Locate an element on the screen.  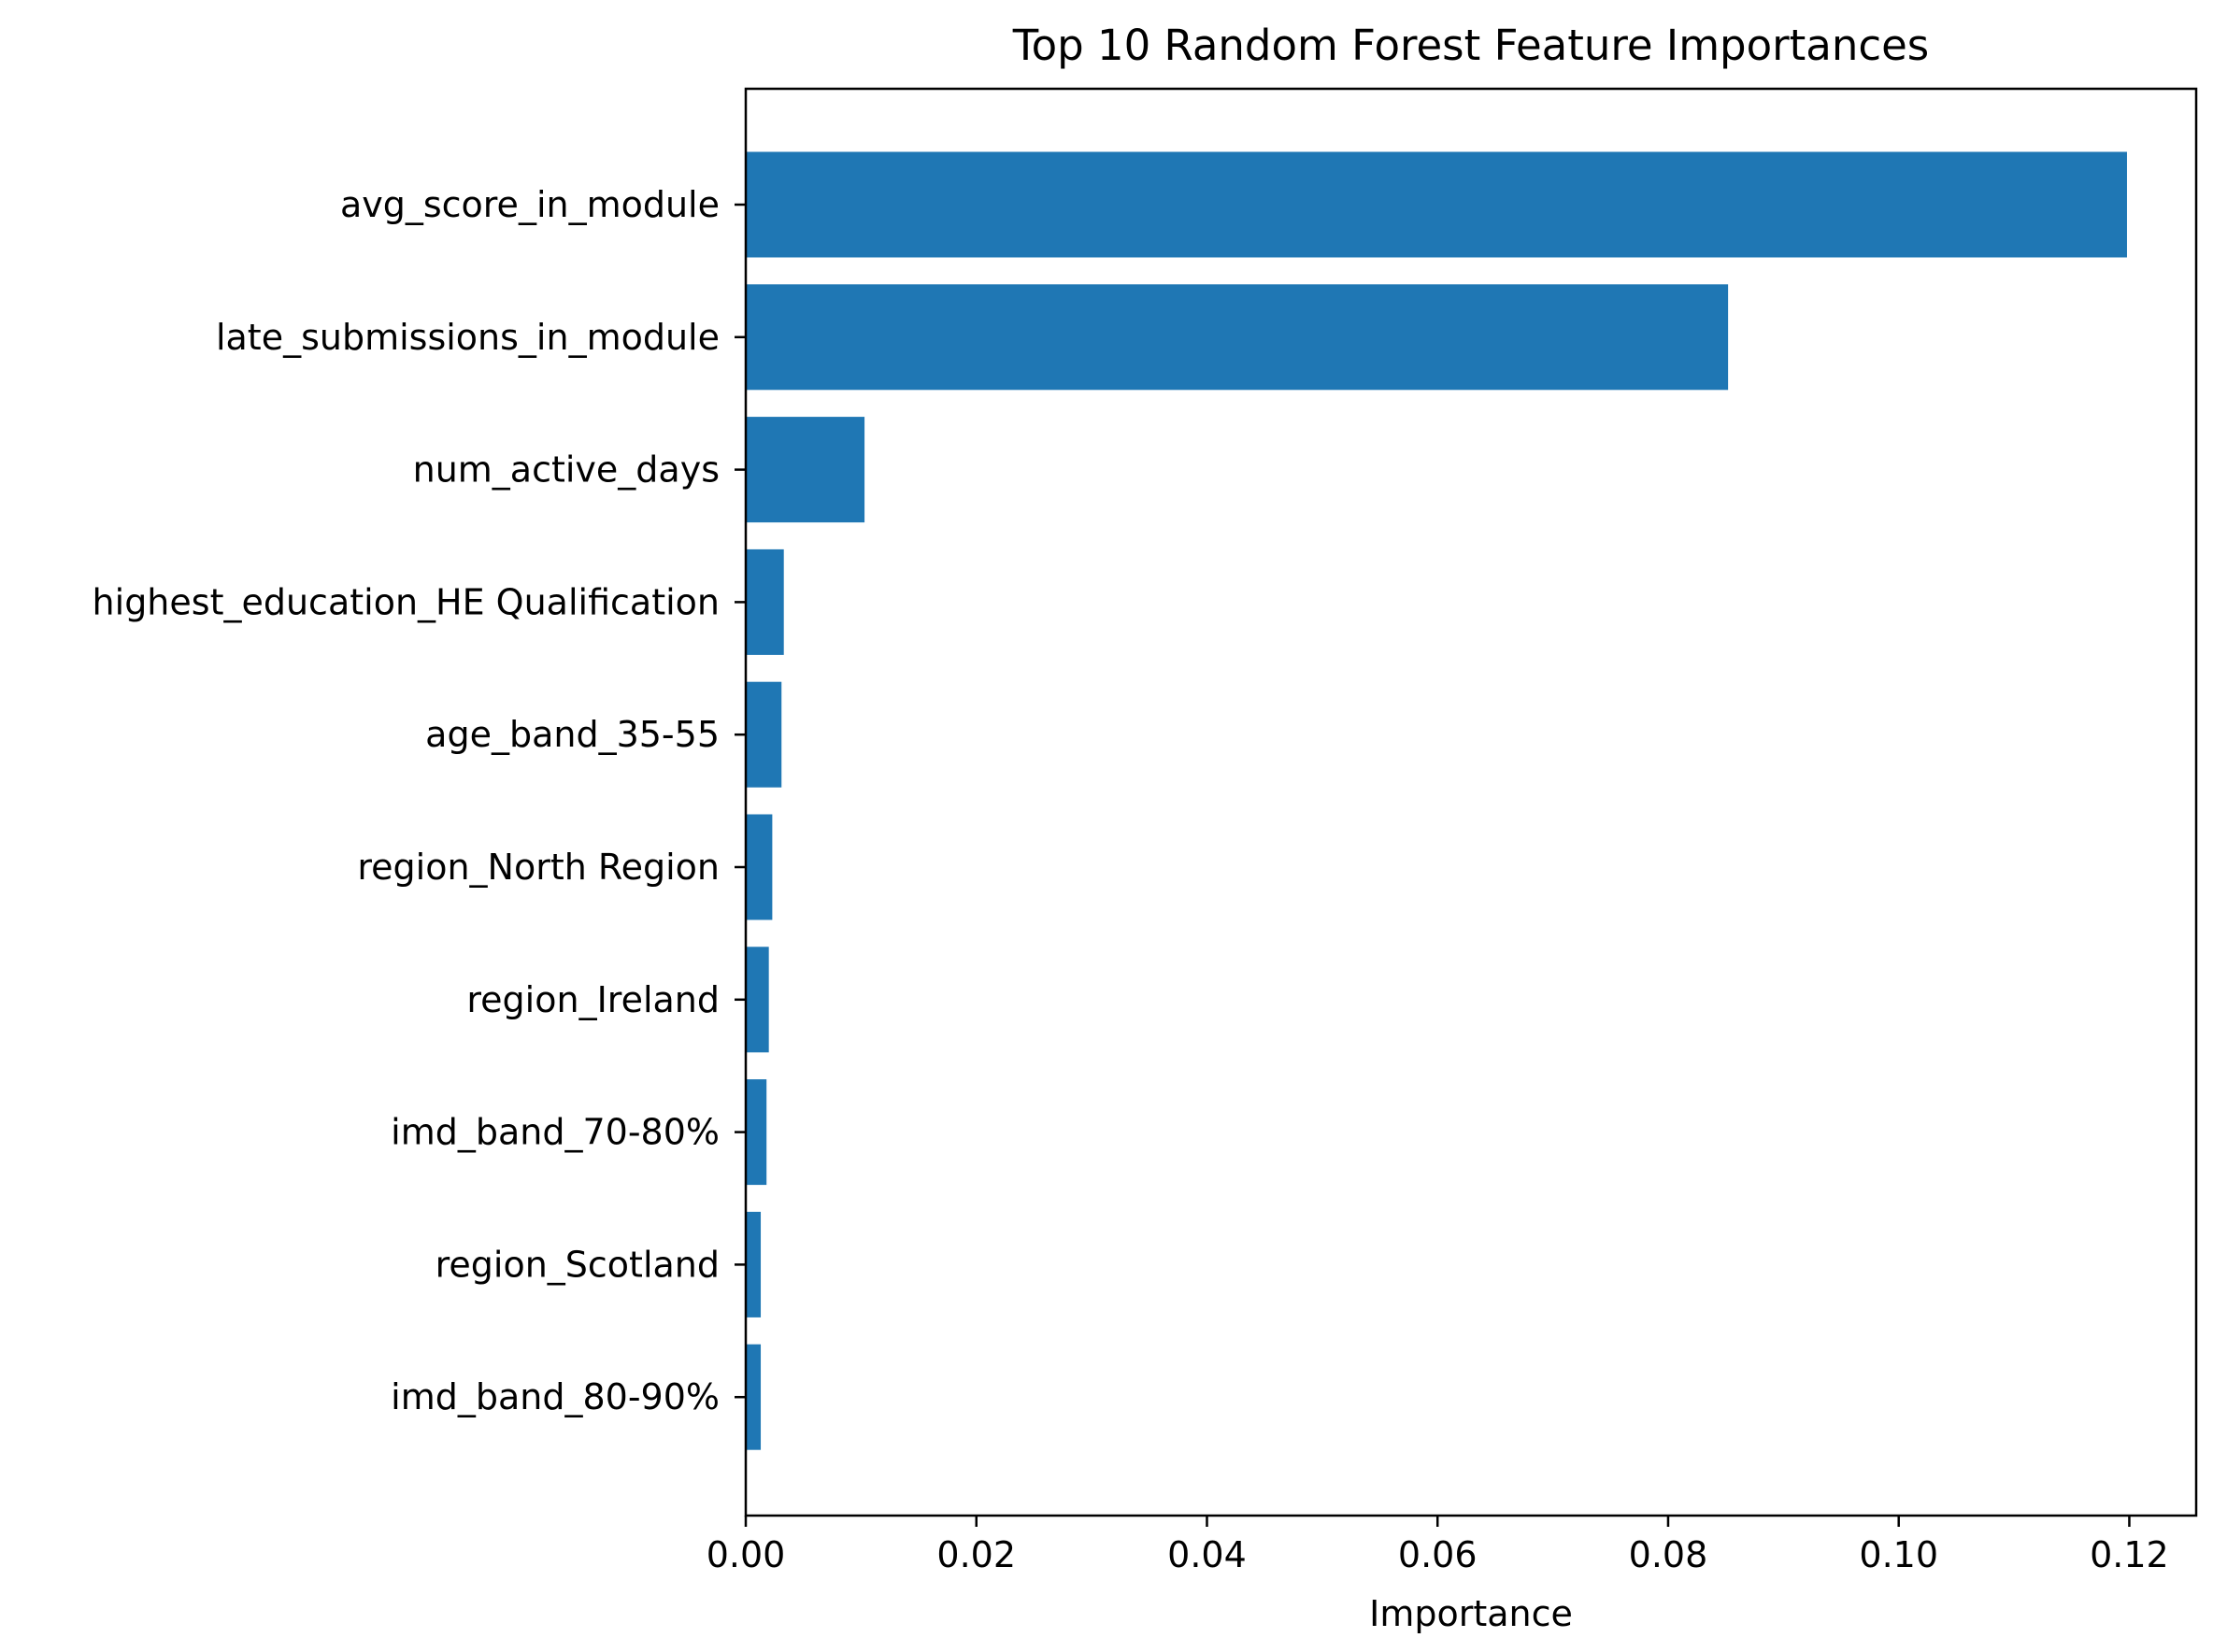
x-tick-label: 0.08 is located at coordinates (1669, 1554).